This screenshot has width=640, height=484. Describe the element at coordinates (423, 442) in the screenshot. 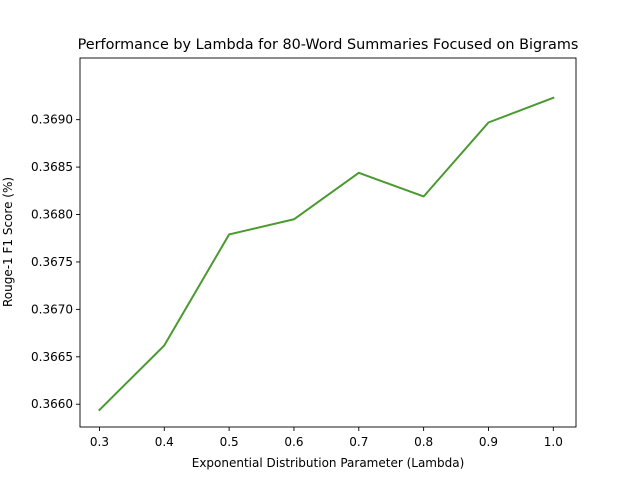

I see `x-tick-label: 0.8` at that location.